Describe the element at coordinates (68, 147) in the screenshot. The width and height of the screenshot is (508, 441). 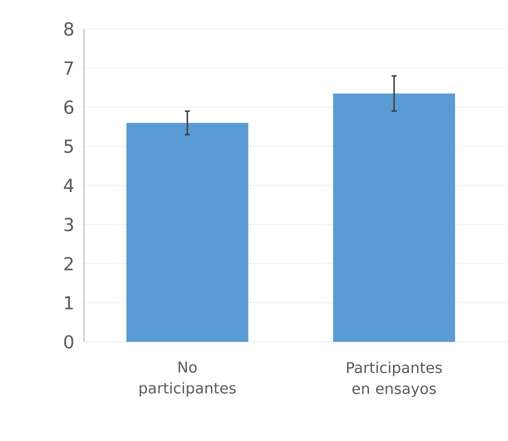
I see `y-tick-label: 5` at that location.